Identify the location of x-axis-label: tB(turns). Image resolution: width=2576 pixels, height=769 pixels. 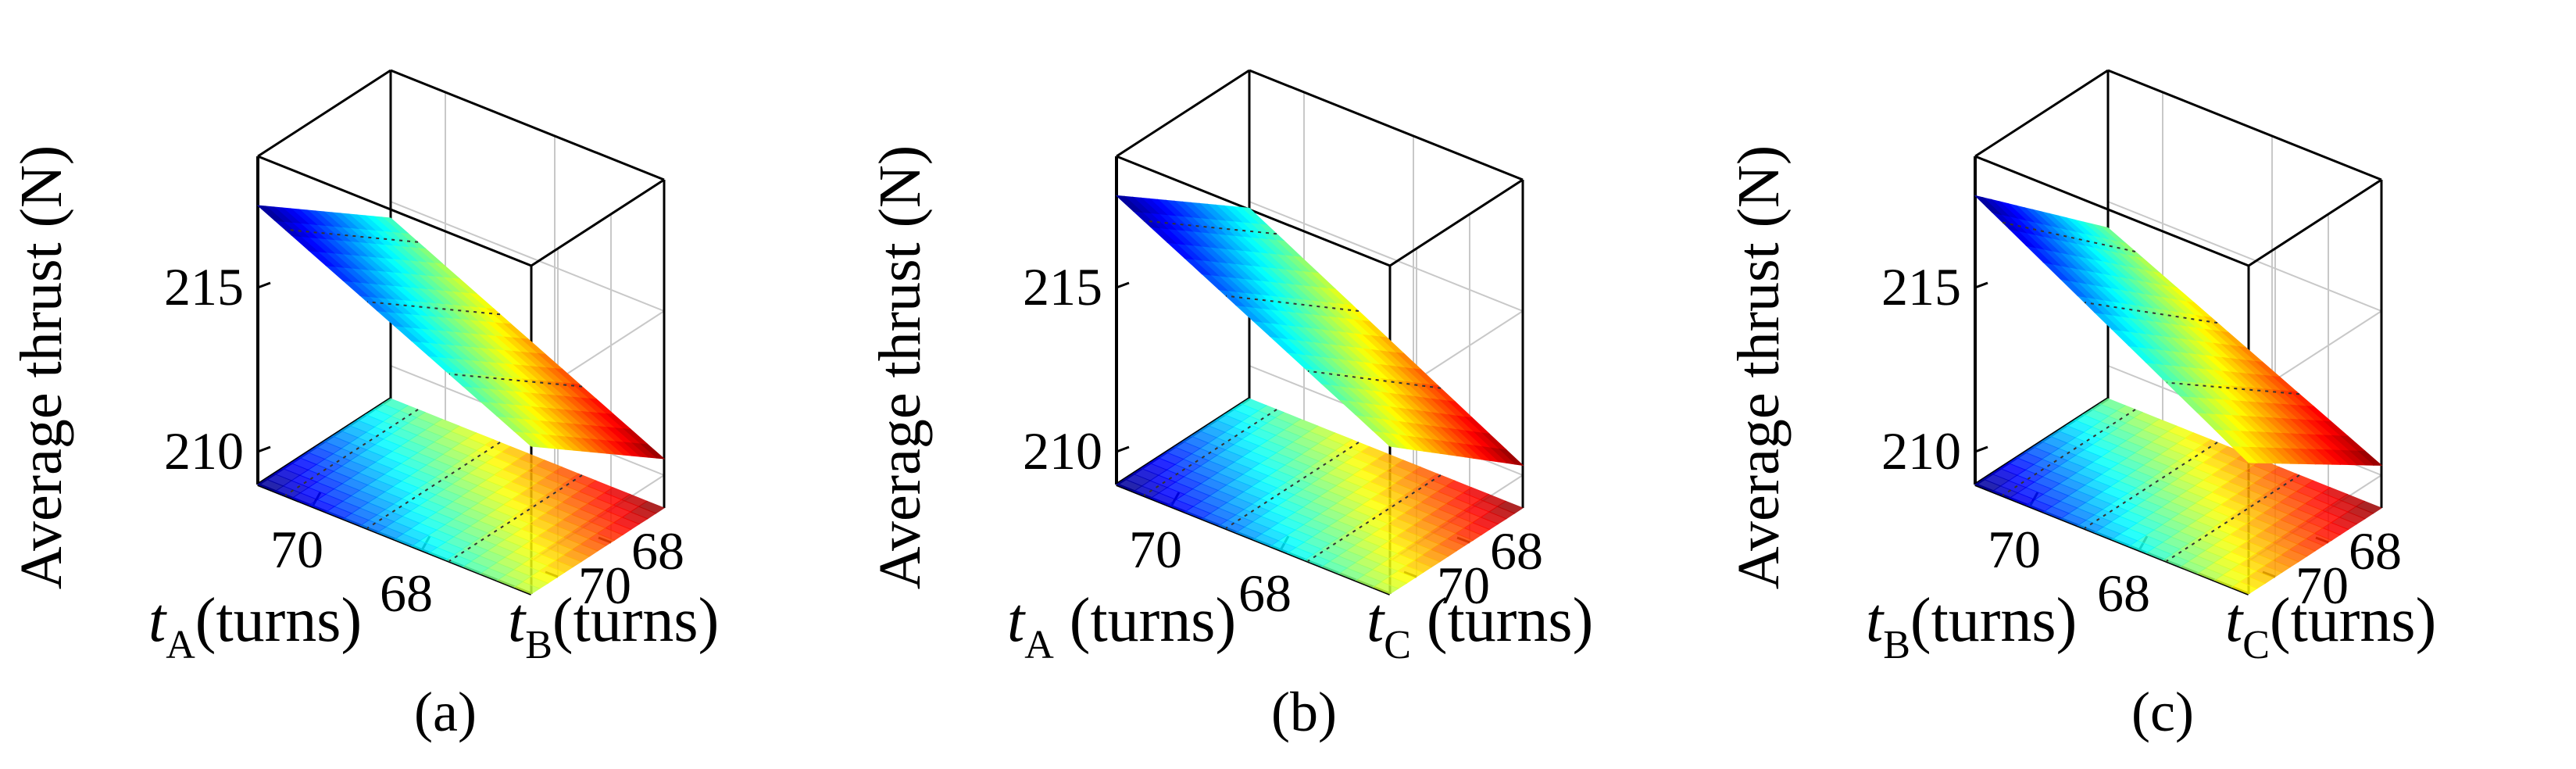
(1972, 626).